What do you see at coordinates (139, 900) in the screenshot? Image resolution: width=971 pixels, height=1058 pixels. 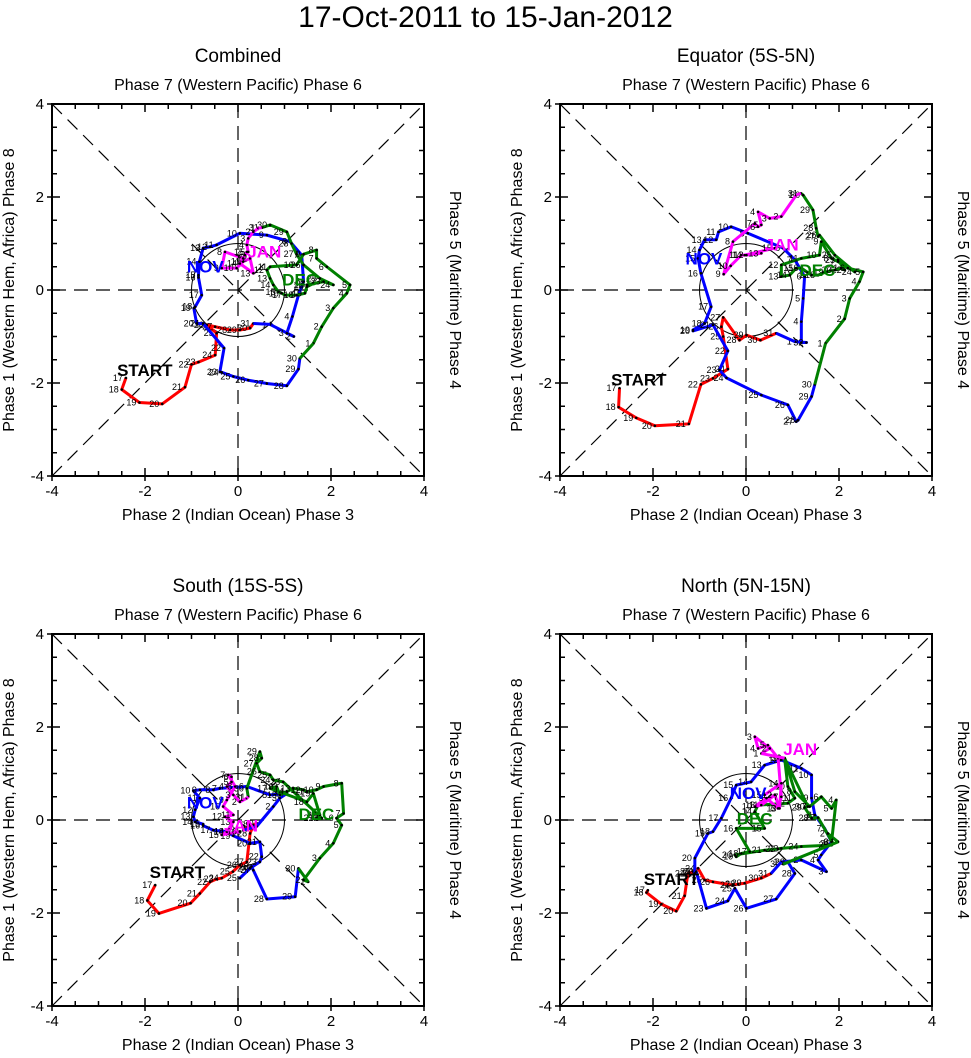 I see `day-label: 18` at bounding box center [139, 900].